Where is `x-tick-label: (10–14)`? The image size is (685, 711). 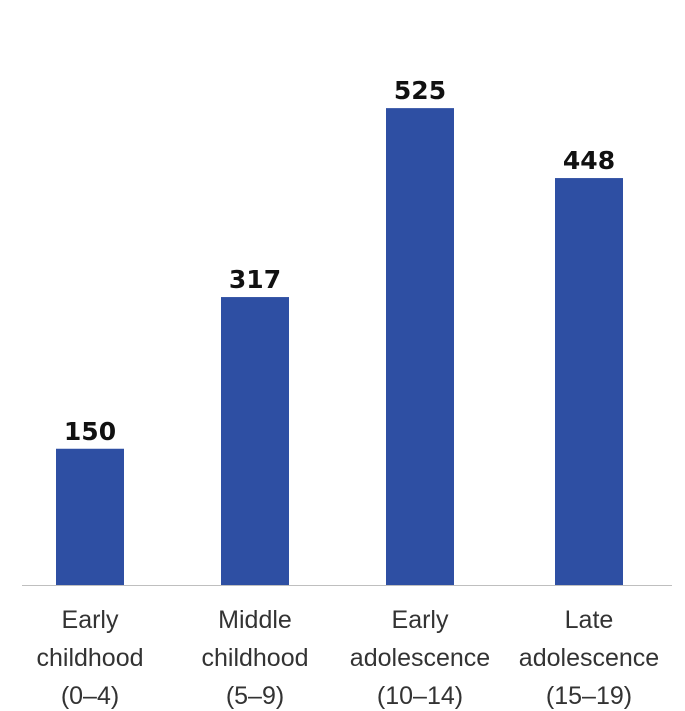
x-tick-label: (10–14) is located at coordinates (420, 696).